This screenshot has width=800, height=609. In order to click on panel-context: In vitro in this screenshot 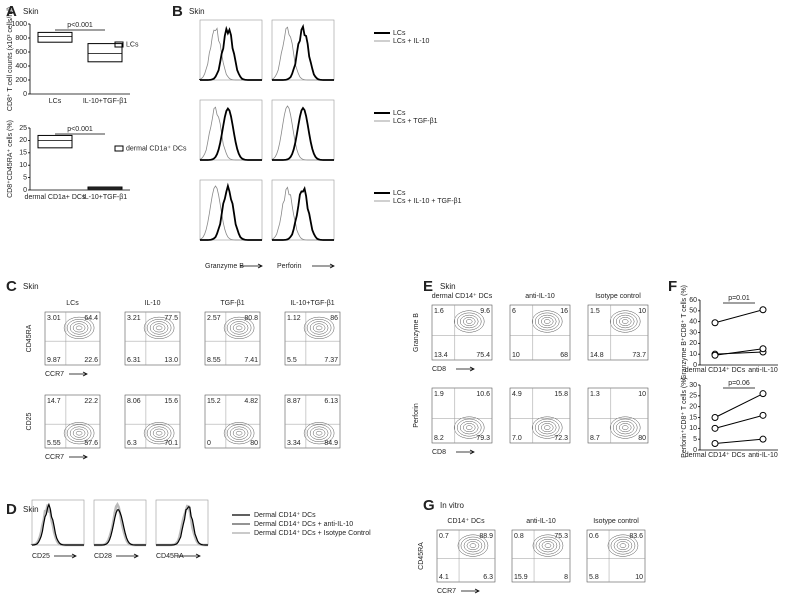, I will do `click(452, 505)`.